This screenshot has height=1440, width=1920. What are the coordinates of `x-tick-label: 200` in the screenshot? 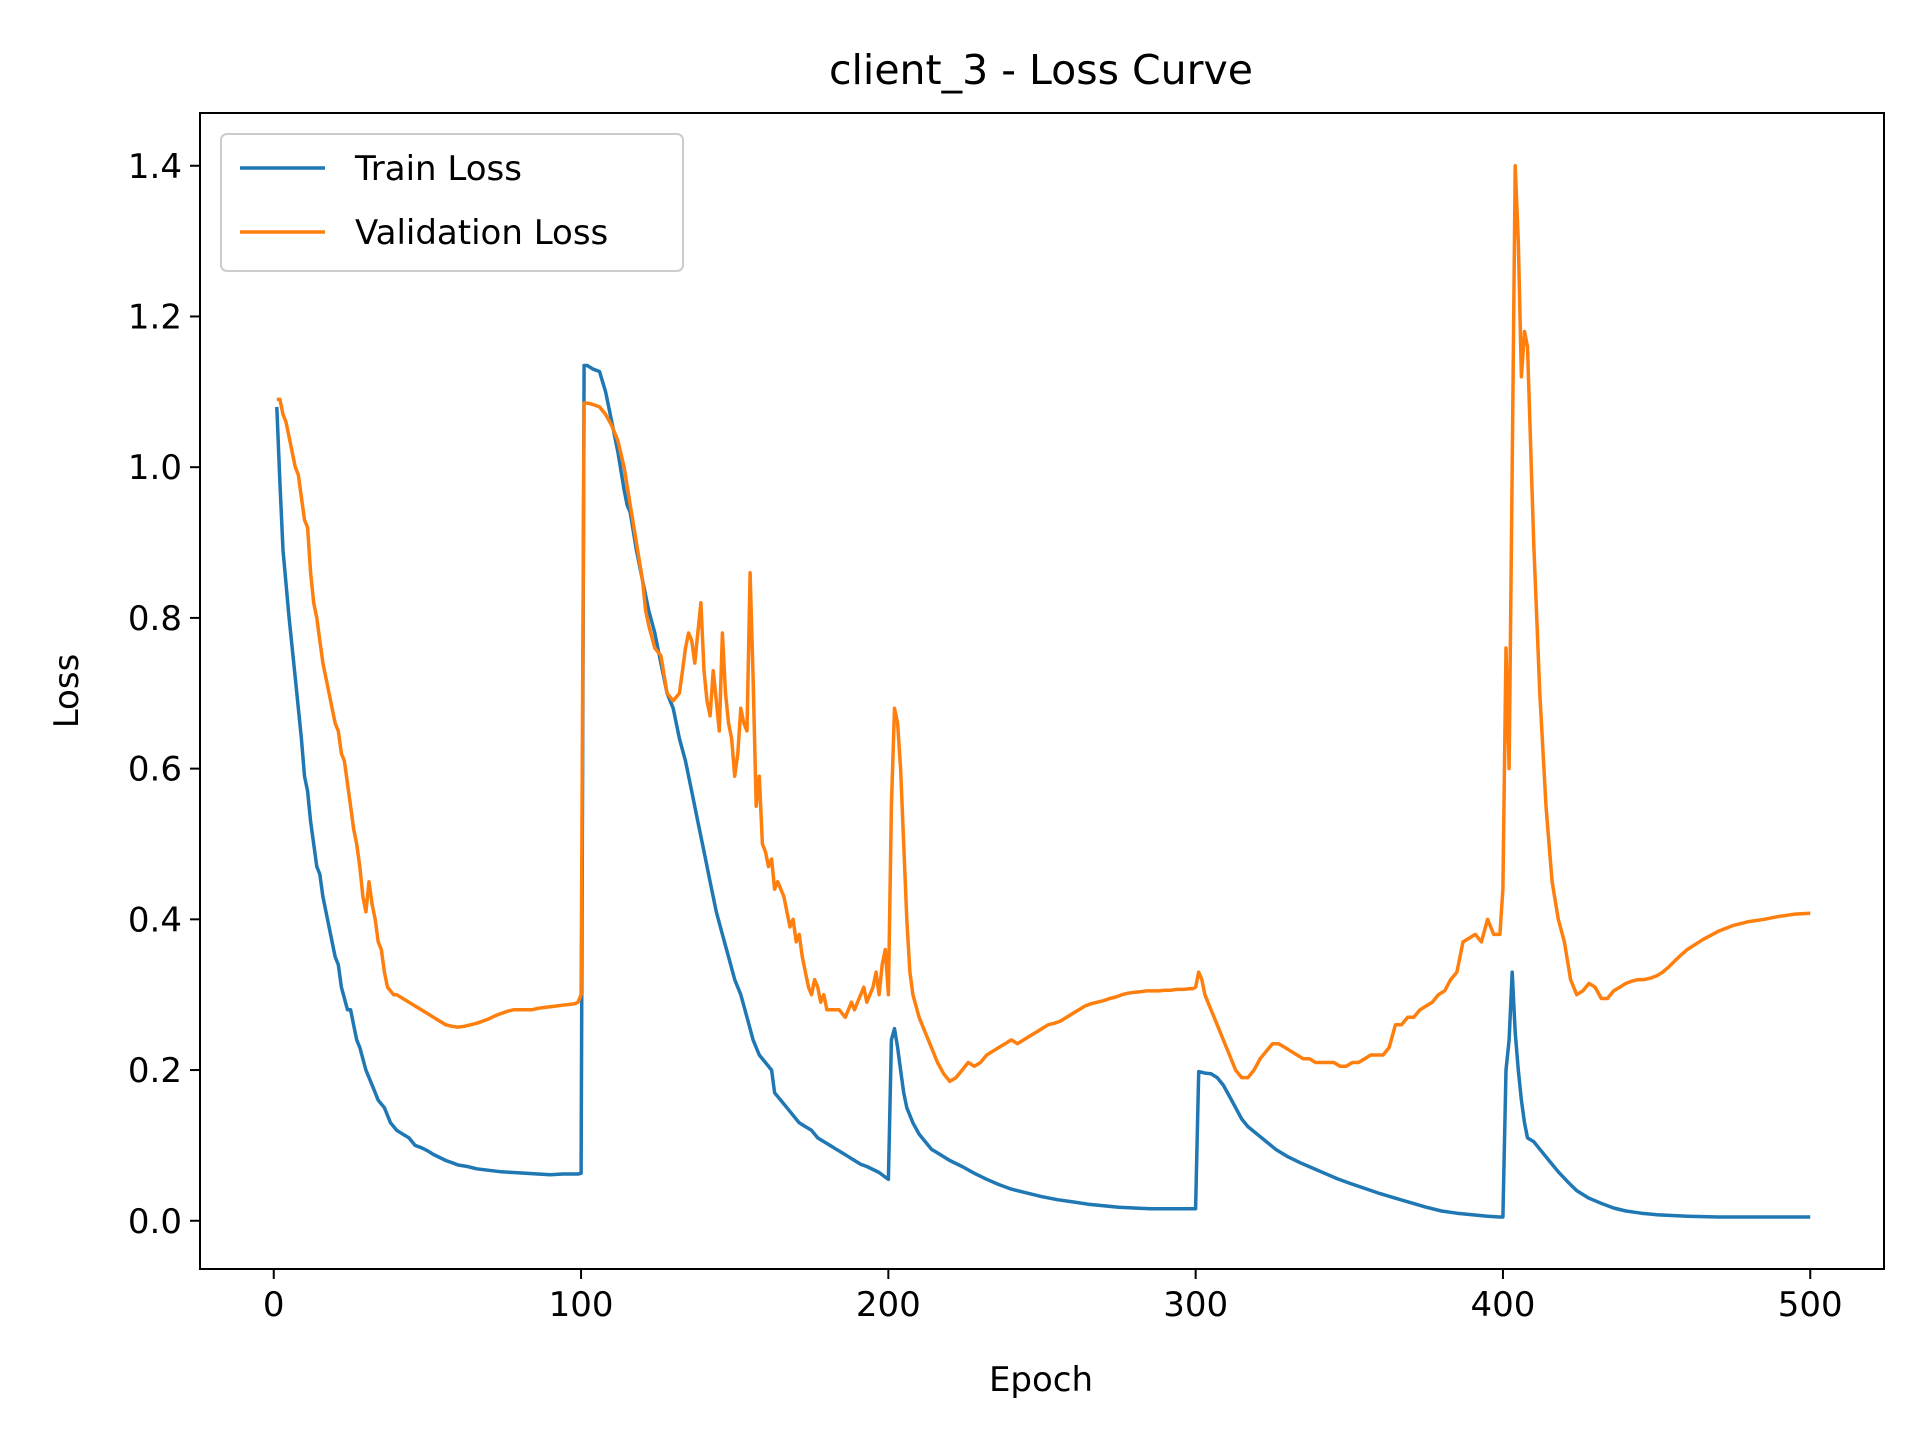 It's located at (888, 1305).